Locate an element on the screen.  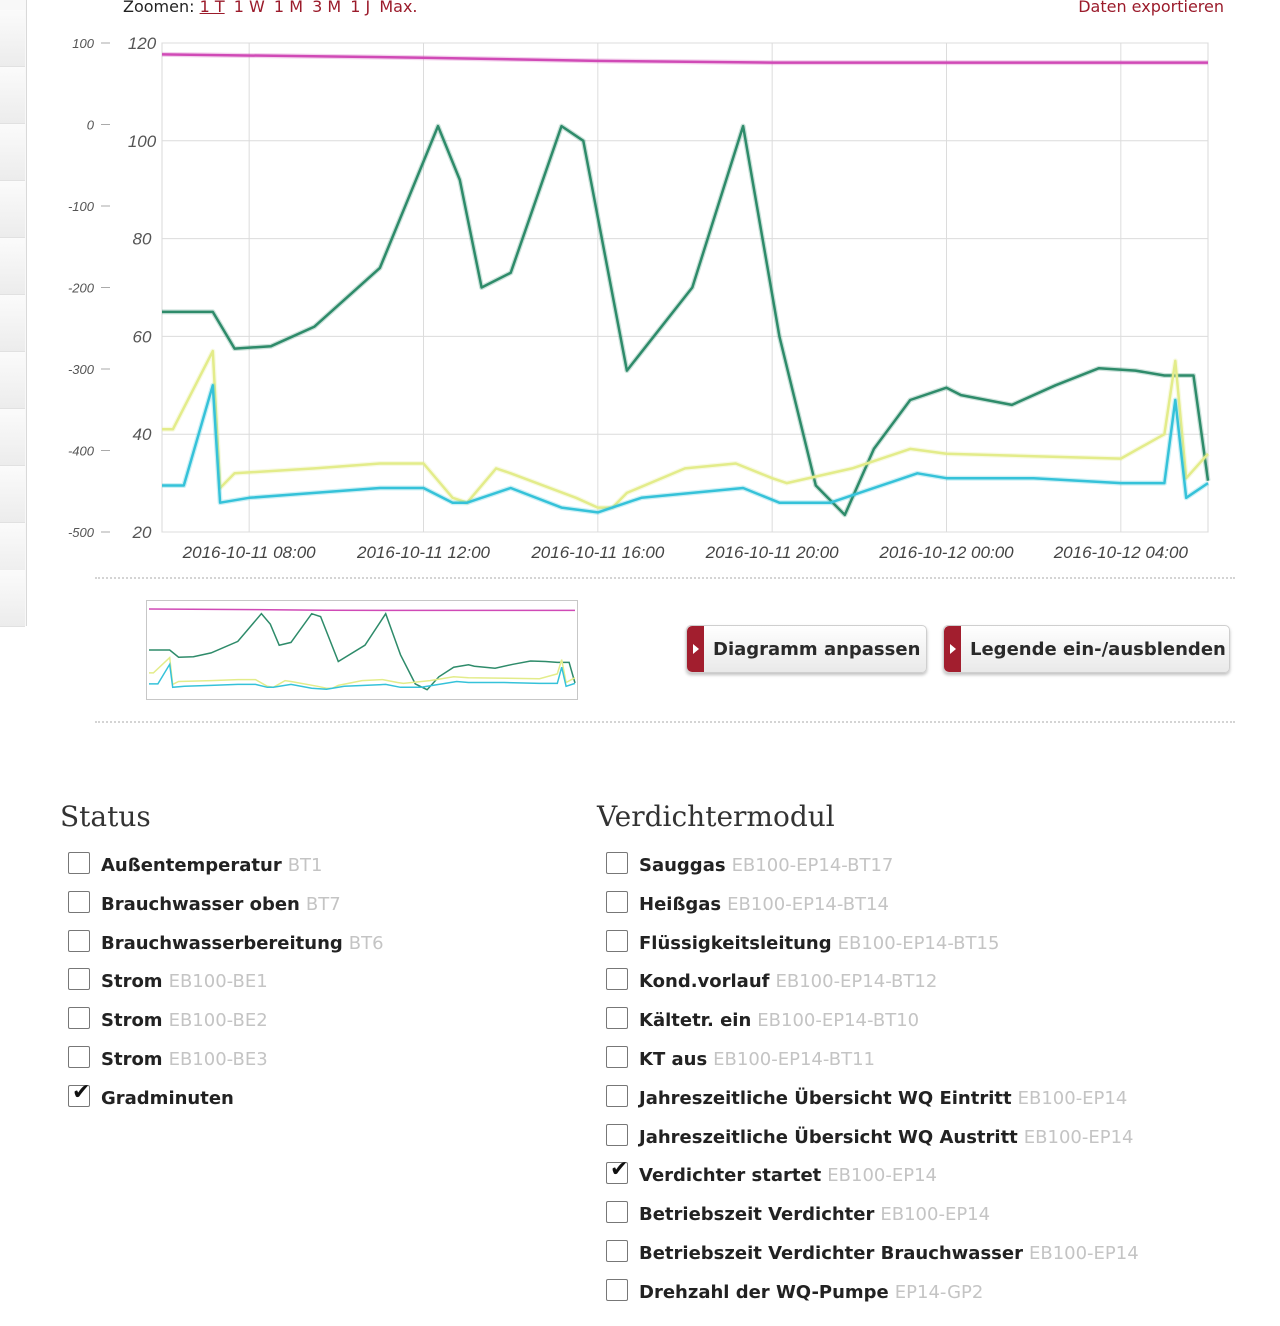
zoom-option: Max. is located at coordinates (398, 8).